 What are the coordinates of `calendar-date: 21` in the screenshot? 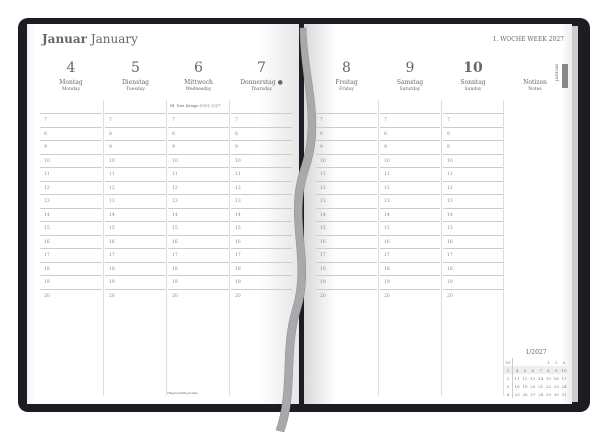 It's located at (541, 386).